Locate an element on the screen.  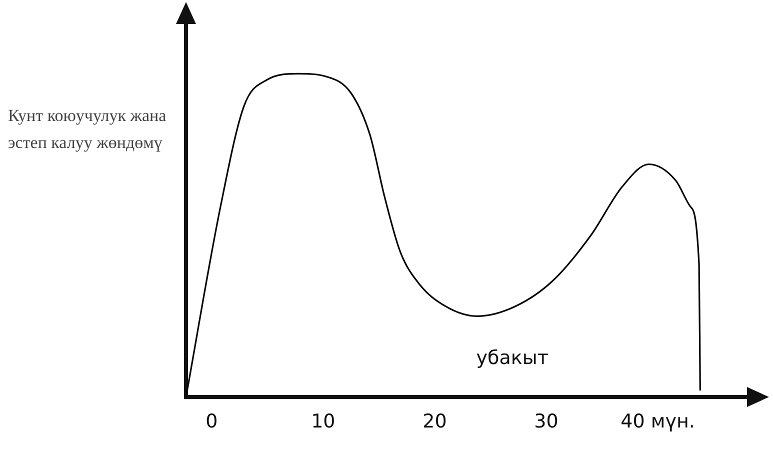
x-tick-label: 20 is located at coordinates (434, 421).